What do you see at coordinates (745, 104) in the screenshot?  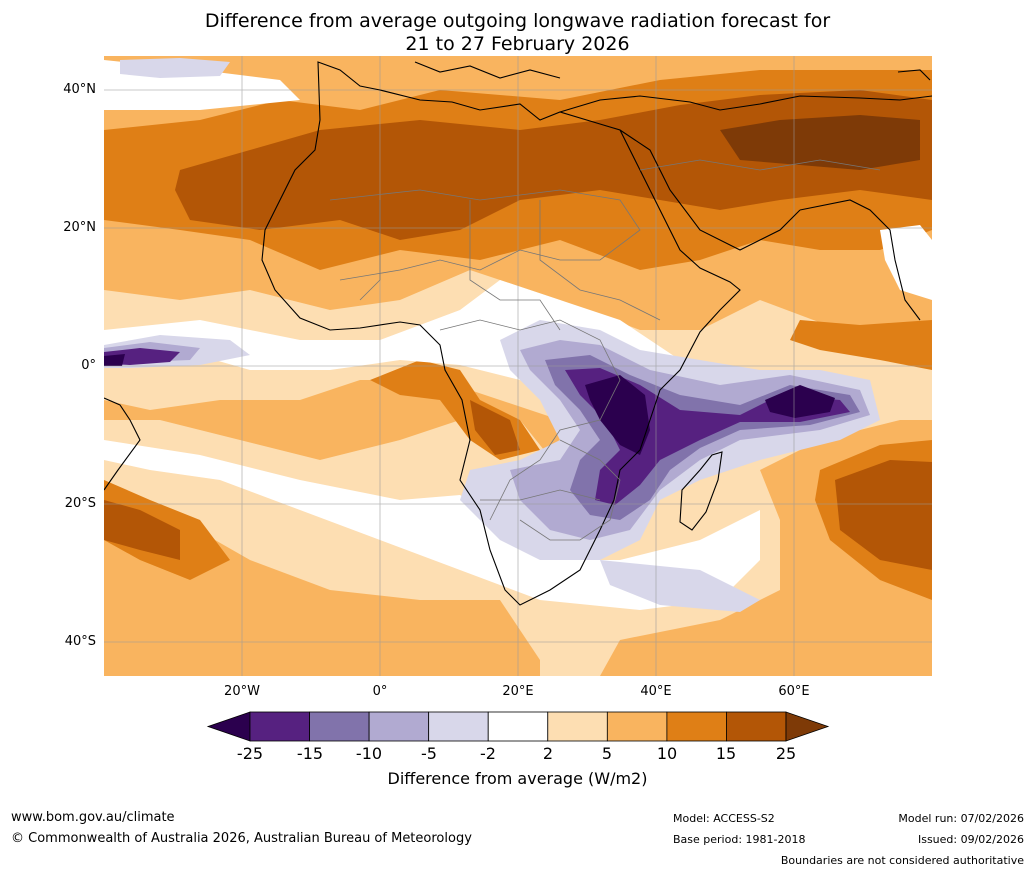 I see `mediterranean-eurasia-coastline` at bounding box center [745, 104].